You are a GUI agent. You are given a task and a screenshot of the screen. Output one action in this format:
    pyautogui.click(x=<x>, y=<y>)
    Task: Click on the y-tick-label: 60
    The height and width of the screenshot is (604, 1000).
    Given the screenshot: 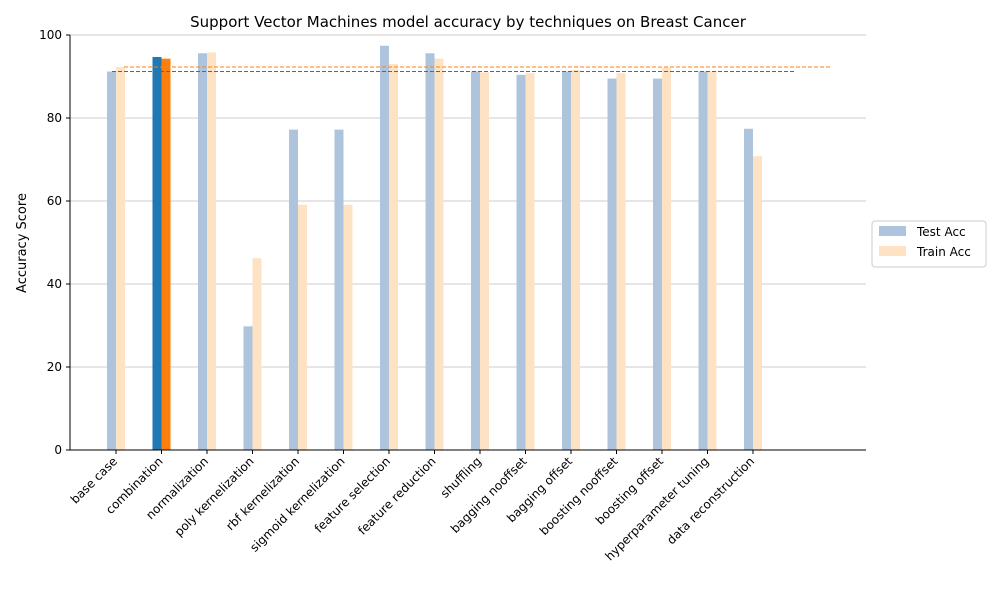 What is the action you would take?
    pyautogui.click(x=54, y=201)
    